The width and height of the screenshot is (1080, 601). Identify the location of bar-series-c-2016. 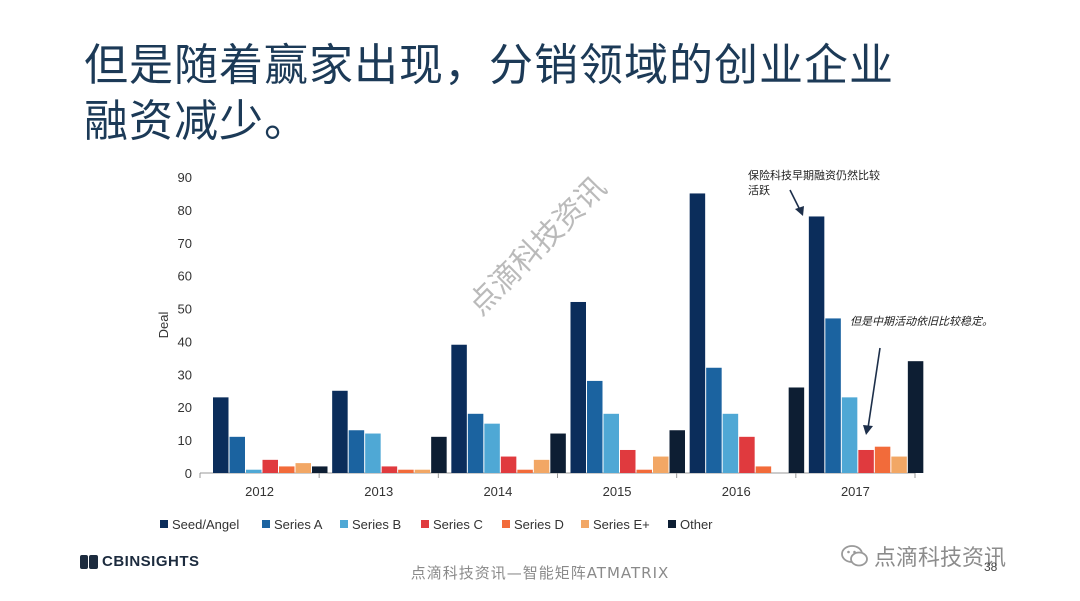
(747, 454).